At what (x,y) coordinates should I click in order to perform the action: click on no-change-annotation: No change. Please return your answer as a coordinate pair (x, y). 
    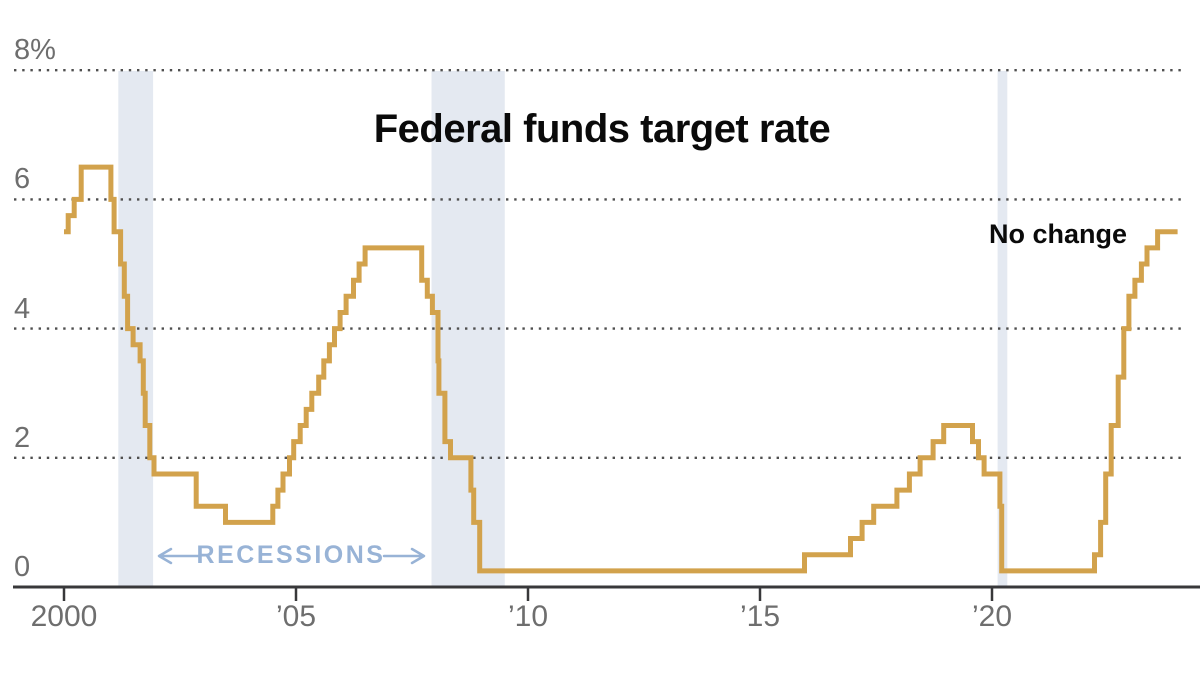
    Looking at the image, I should click on (1058, 234).